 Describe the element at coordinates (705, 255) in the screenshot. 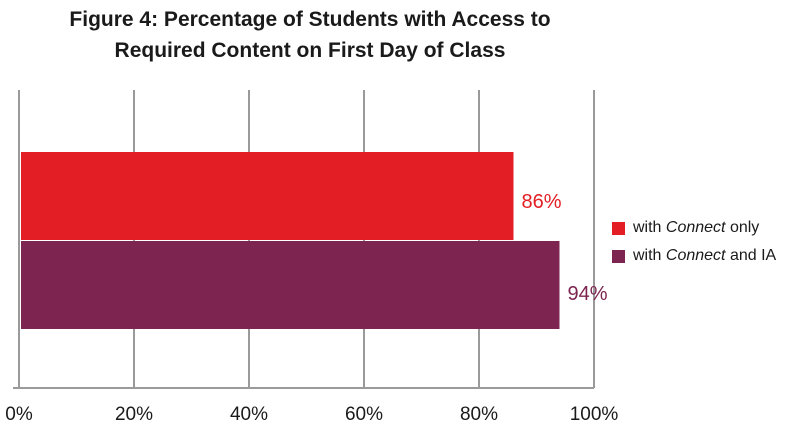

I see `legend-label-connect-and-ia: with Connect and IA` at that location.